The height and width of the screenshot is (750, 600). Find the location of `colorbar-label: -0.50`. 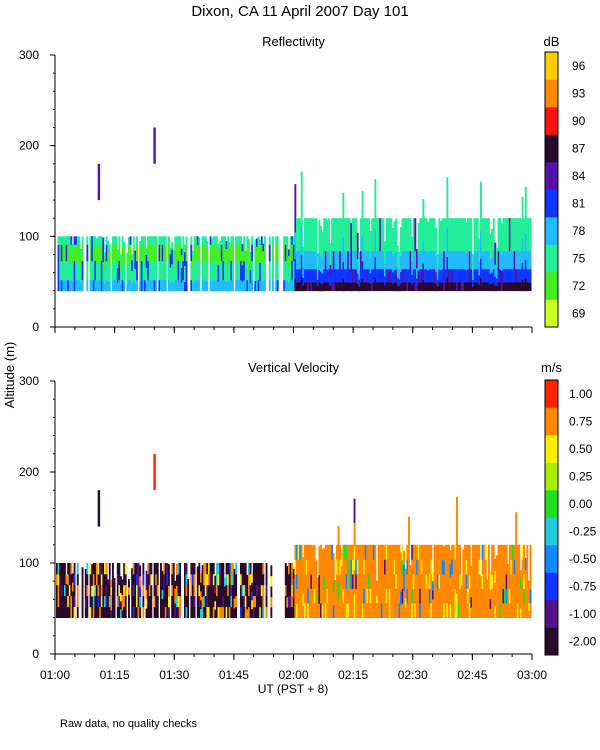

colorbar-label: -0.50 is located at coordinates (583, 559).